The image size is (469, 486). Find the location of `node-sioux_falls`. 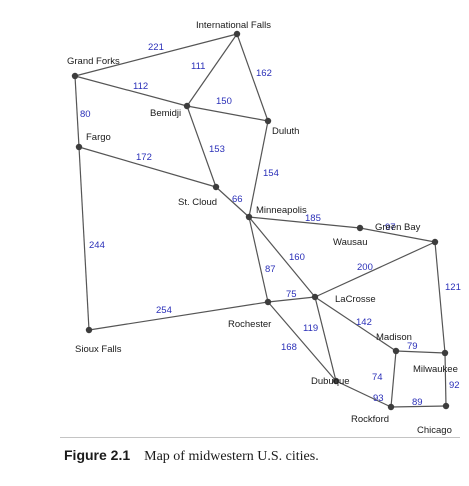

node-sioux_falls is located at coordinates (89, 330).